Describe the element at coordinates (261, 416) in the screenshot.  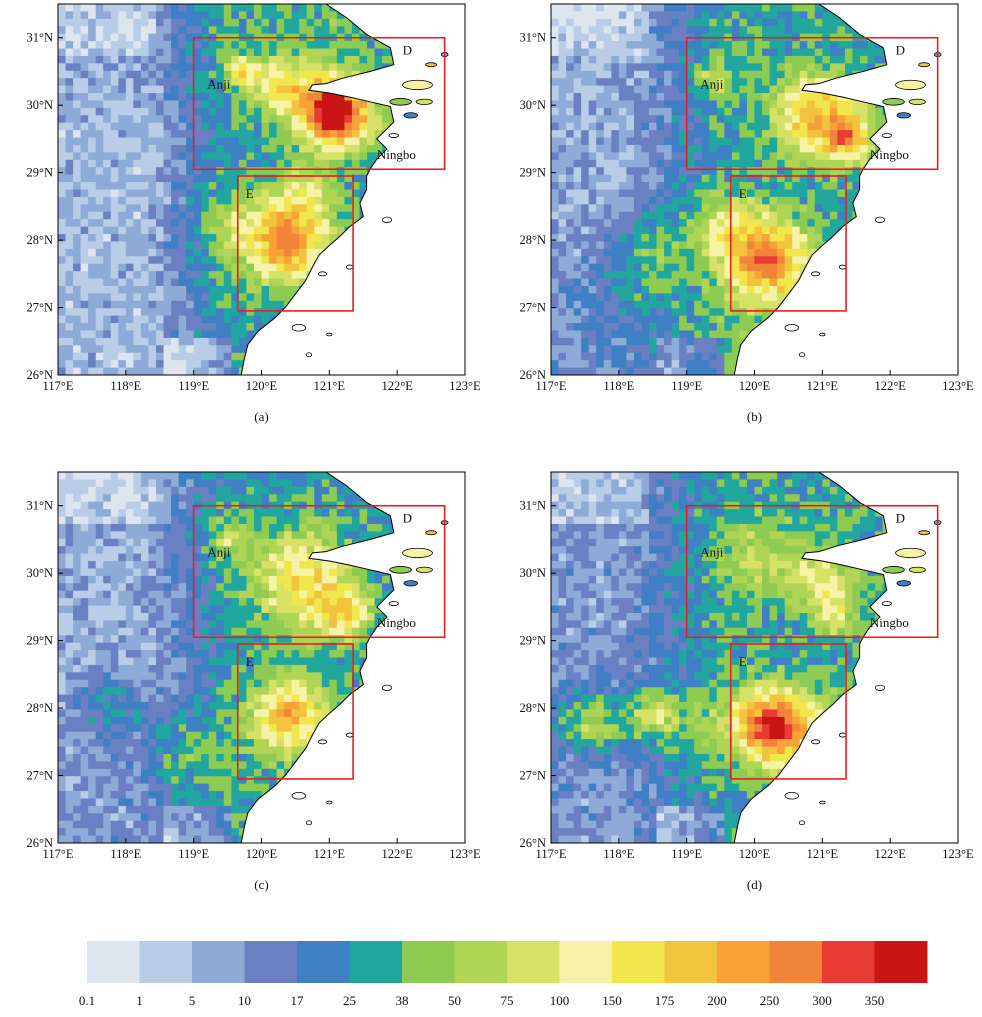
I see `panel-caption: (a)` at that location.